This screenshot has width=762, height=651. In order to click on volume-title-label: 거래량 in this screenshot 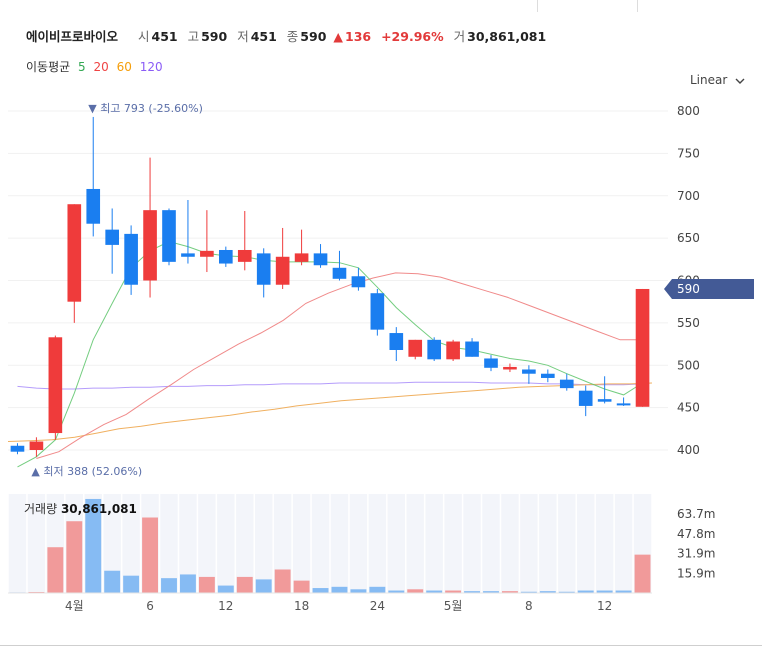, I will do `click(41, 509)`.